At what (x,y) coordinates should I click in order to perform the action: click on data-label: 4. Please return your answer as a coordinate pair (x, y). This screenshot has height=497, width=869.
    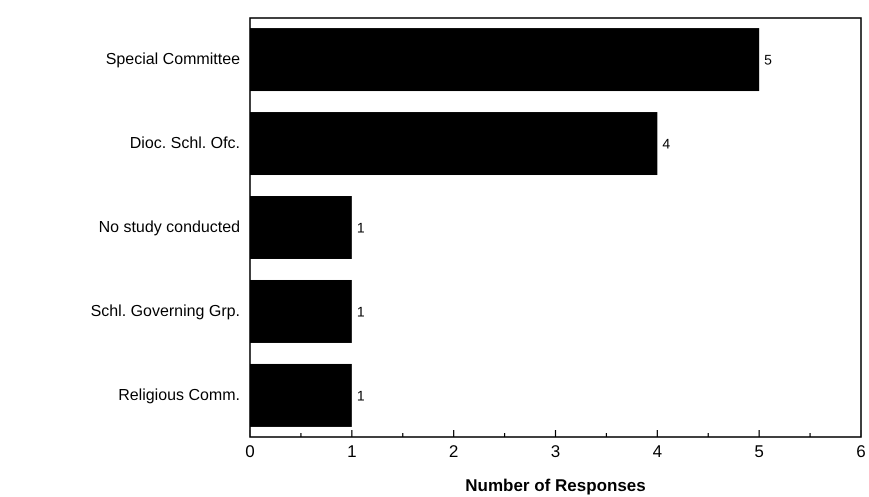
    Looking at the image, I should click on (666, 144).